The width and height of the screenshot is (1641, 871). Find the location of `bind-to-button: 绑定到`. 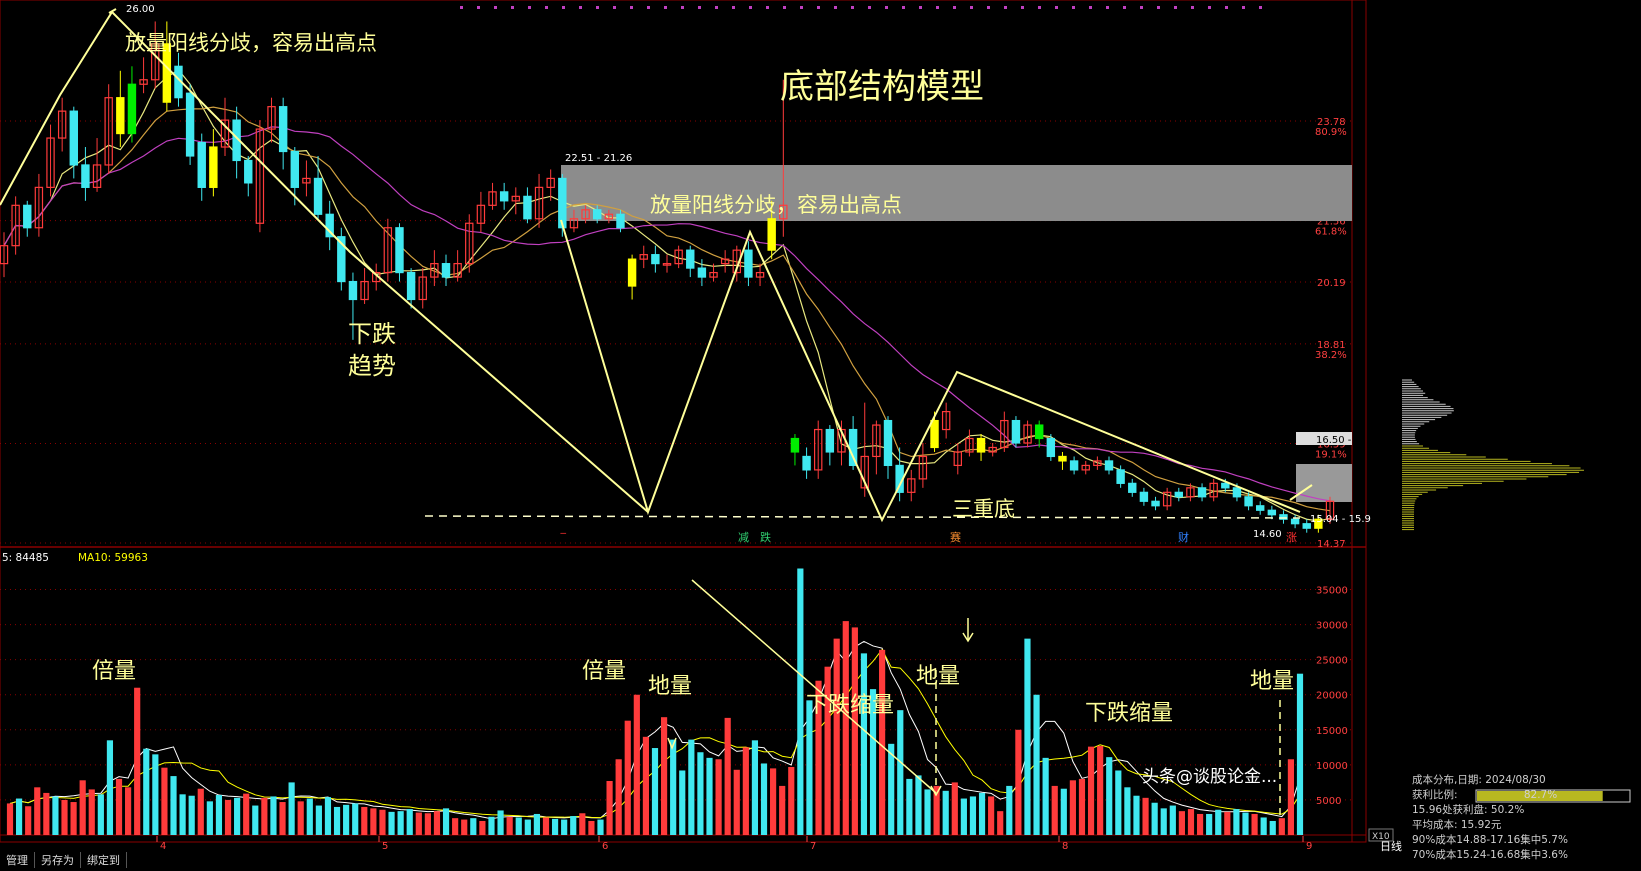

bind-to-button: 绑定到 is located at coordinates (104, 860).